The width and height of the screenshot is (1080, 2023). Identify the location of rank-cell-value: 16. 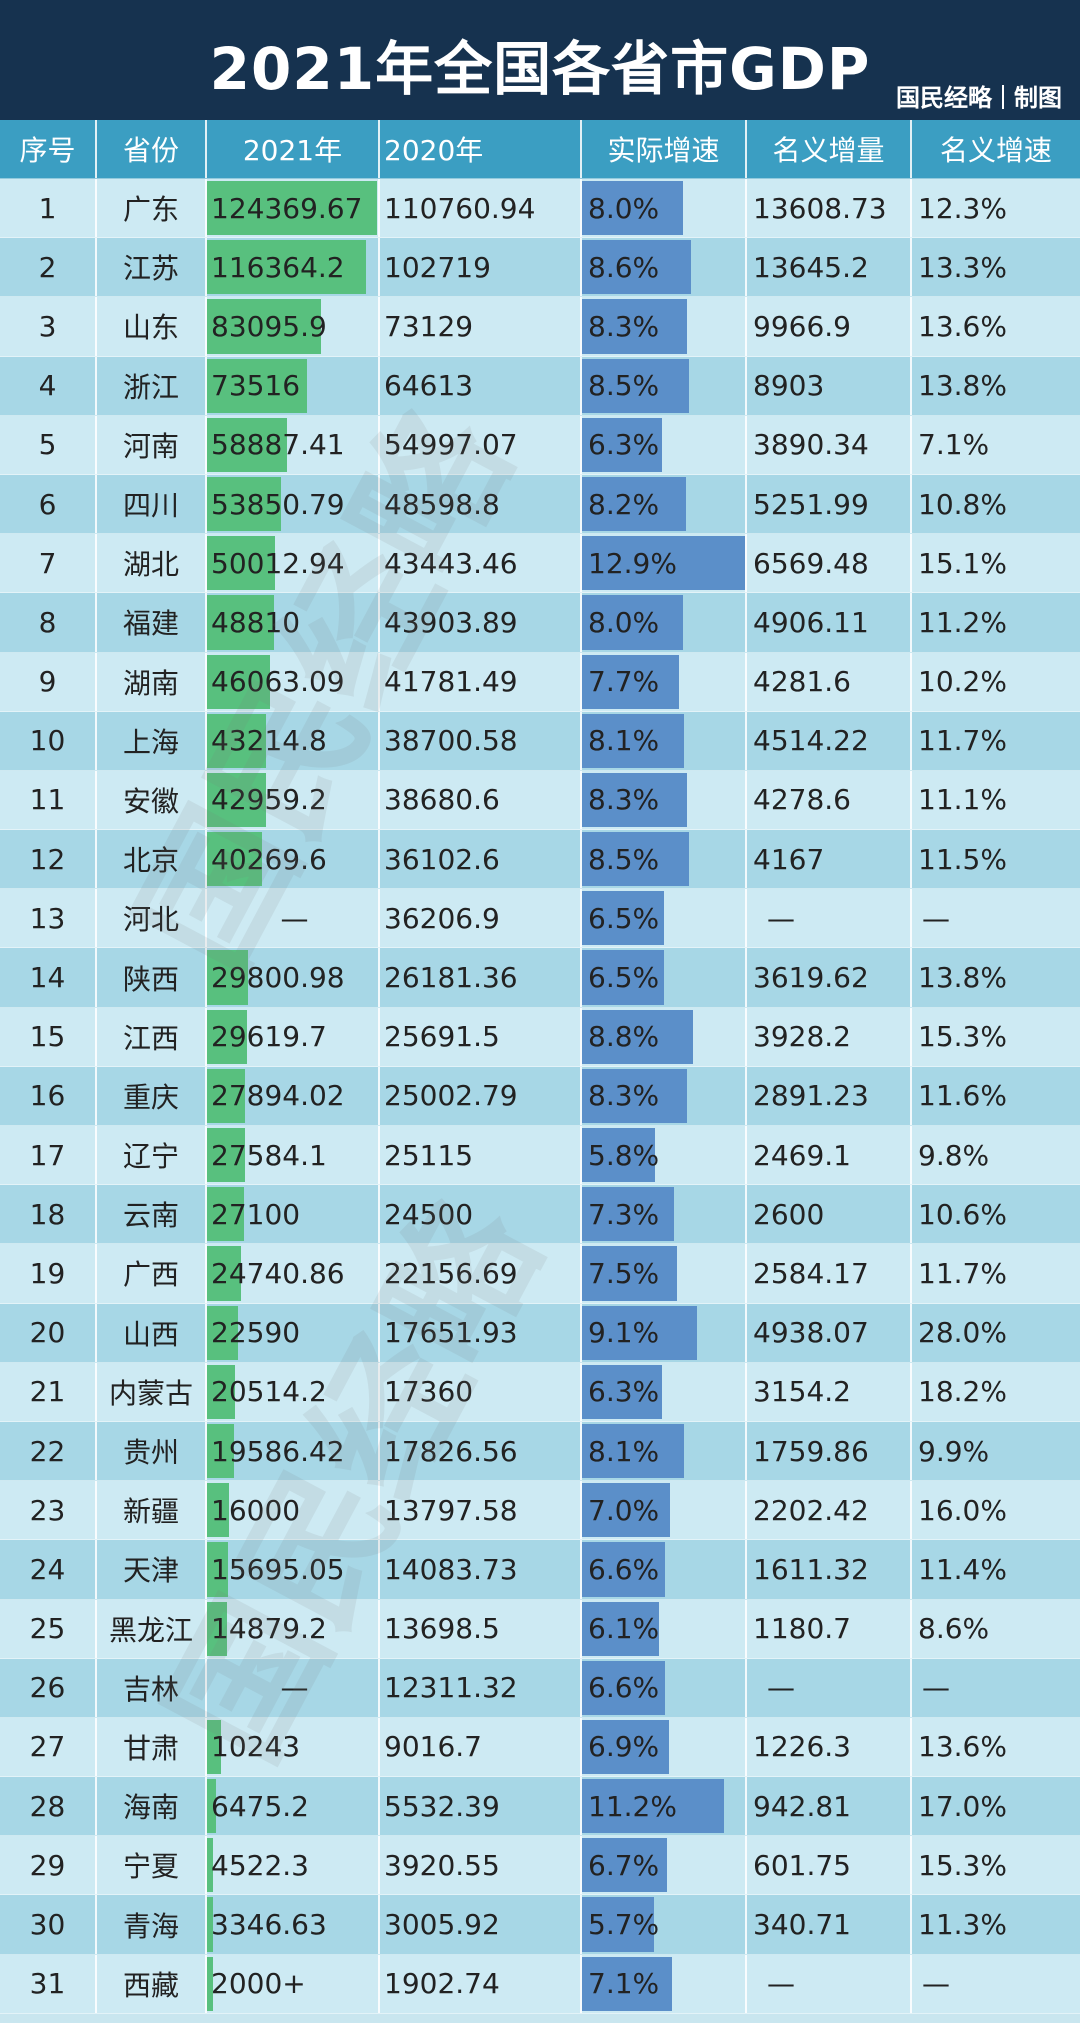
(47, 1096).